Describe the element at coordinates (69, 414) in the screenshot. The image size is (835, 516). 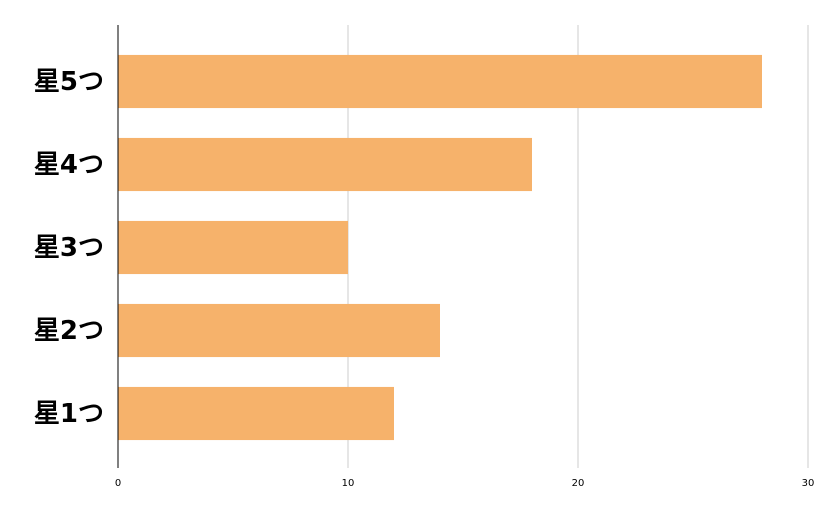
I see `y-tick-label: 星1つ` at that location.